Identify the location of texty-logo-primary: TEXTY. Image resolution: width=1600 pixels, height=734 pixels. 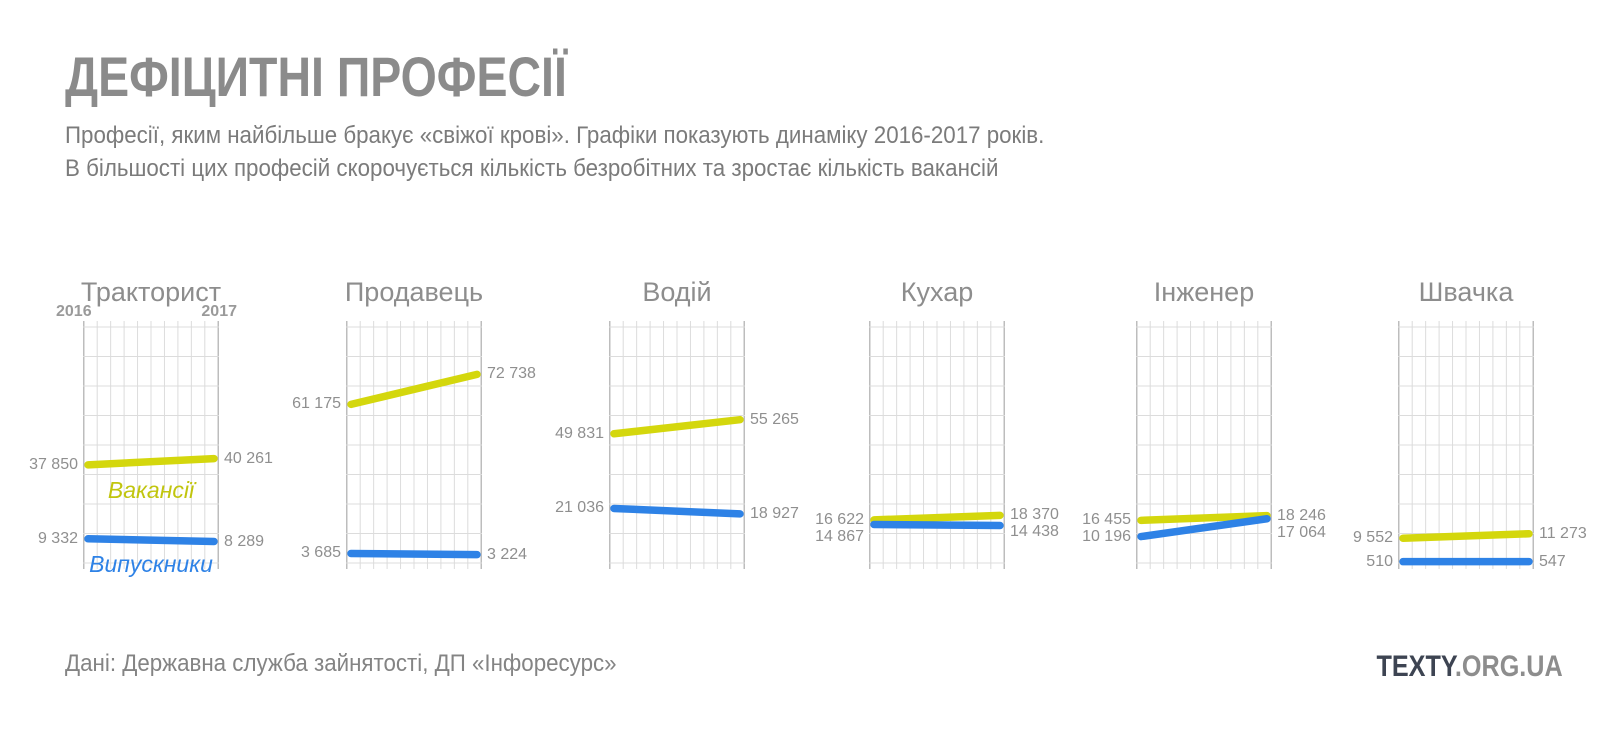
(1416, 666).